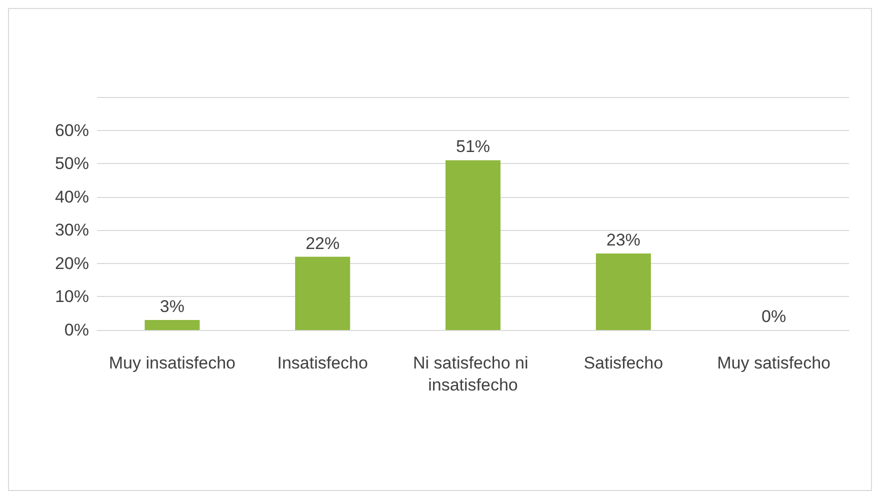  I want to click on data-label: 0%, so click(774, 316).